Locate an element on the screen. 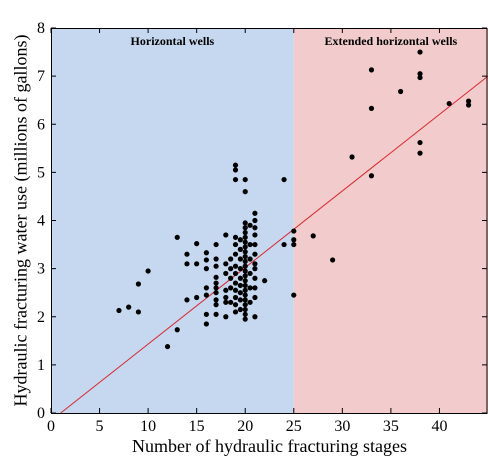  x-tick-label: 10 is located at coordinates (148, 426).